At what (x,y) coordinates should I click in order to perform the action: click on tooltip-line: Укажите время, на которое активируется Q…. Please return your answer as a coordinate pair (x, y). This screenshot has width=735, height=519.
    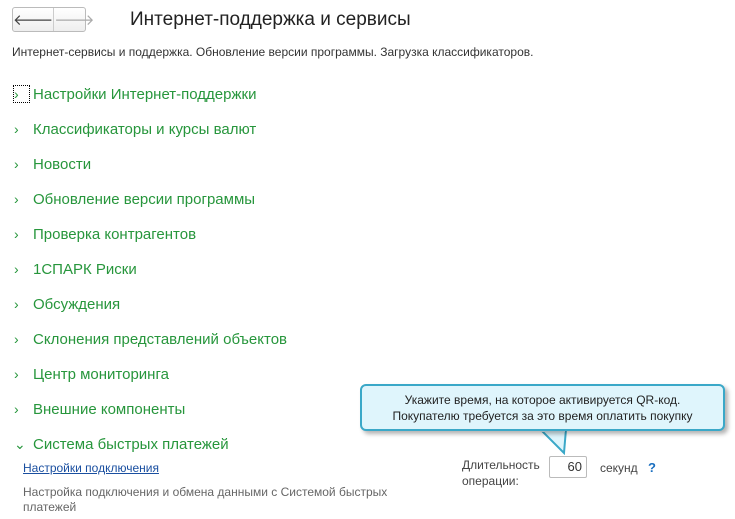
    Looking at the image, I should click on (542, 400).